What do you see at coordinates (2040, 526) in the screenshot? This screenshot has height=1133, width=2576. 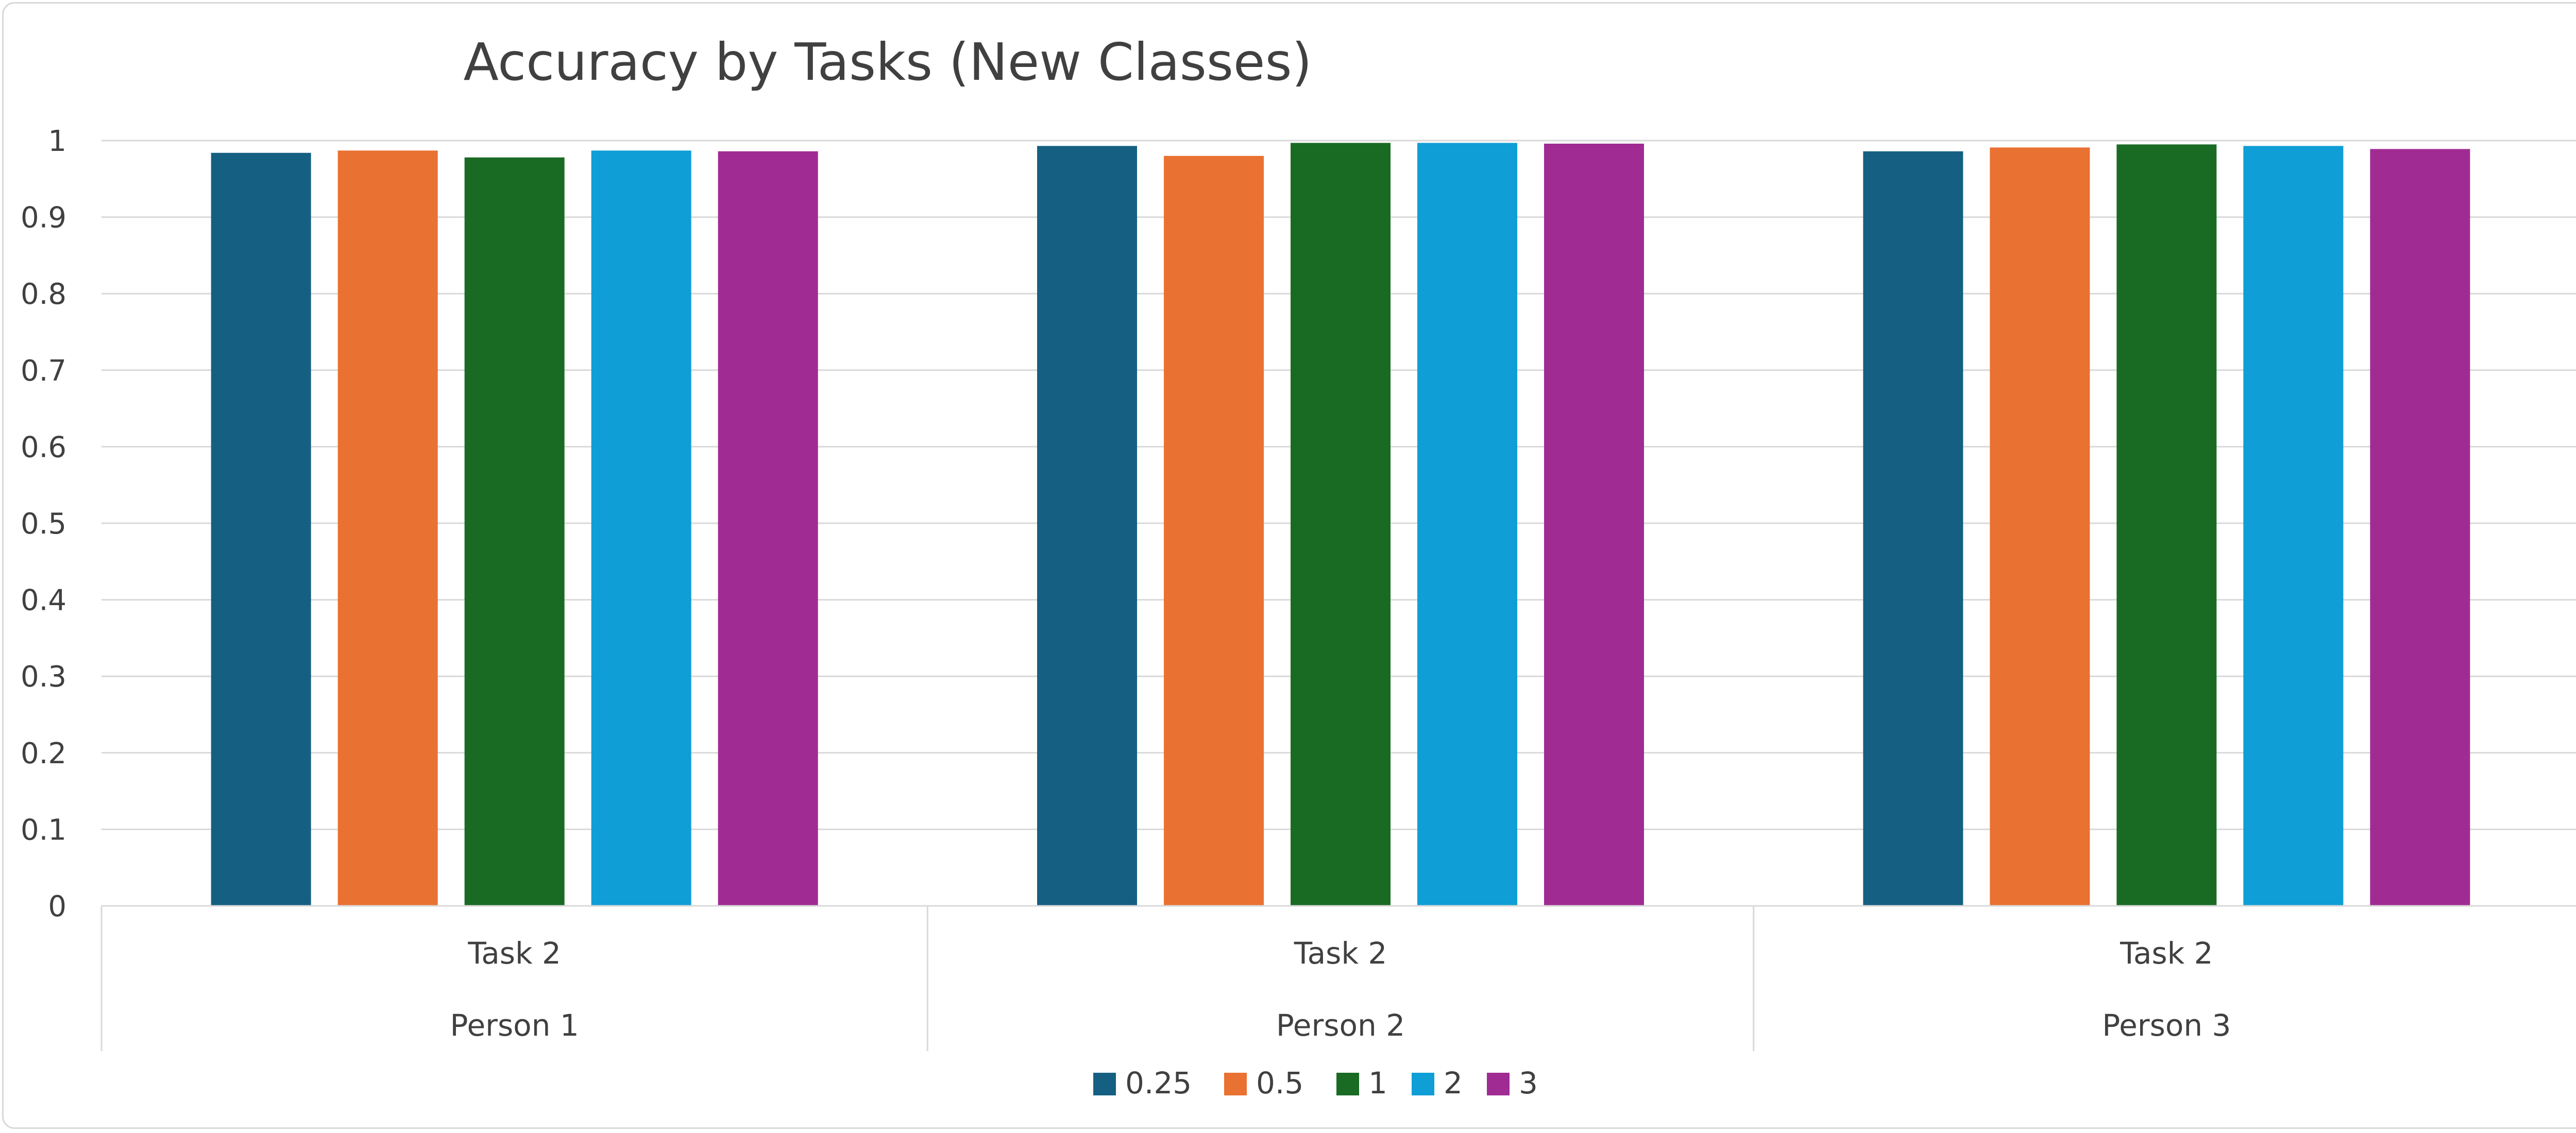 I see `bar-0.5-cat3` at bounding box center [2040, 526].